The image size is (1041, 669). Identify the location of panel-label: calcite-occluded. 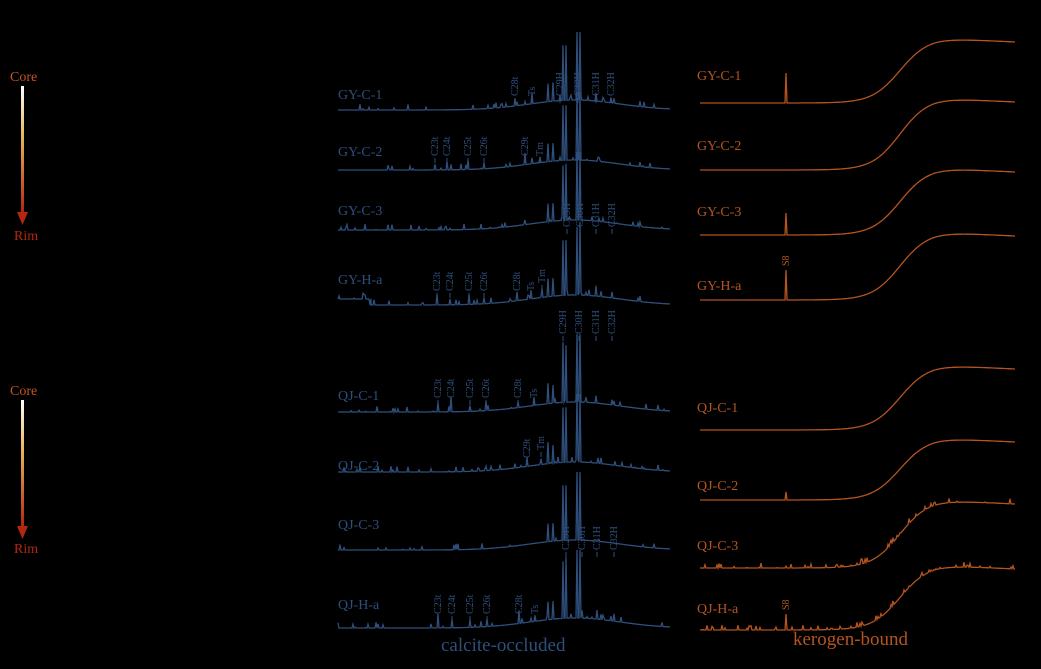
(503, 645).